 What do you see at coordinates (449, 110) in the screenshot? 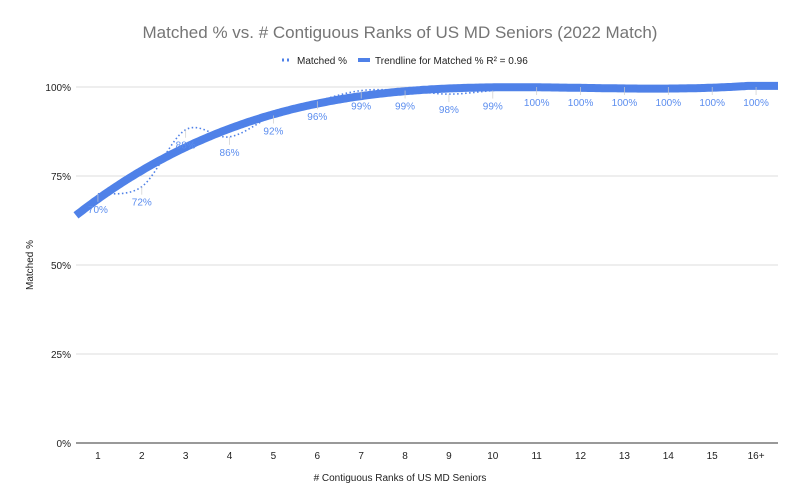
I see `data-label: 98%` at bounding box center [449, 110].